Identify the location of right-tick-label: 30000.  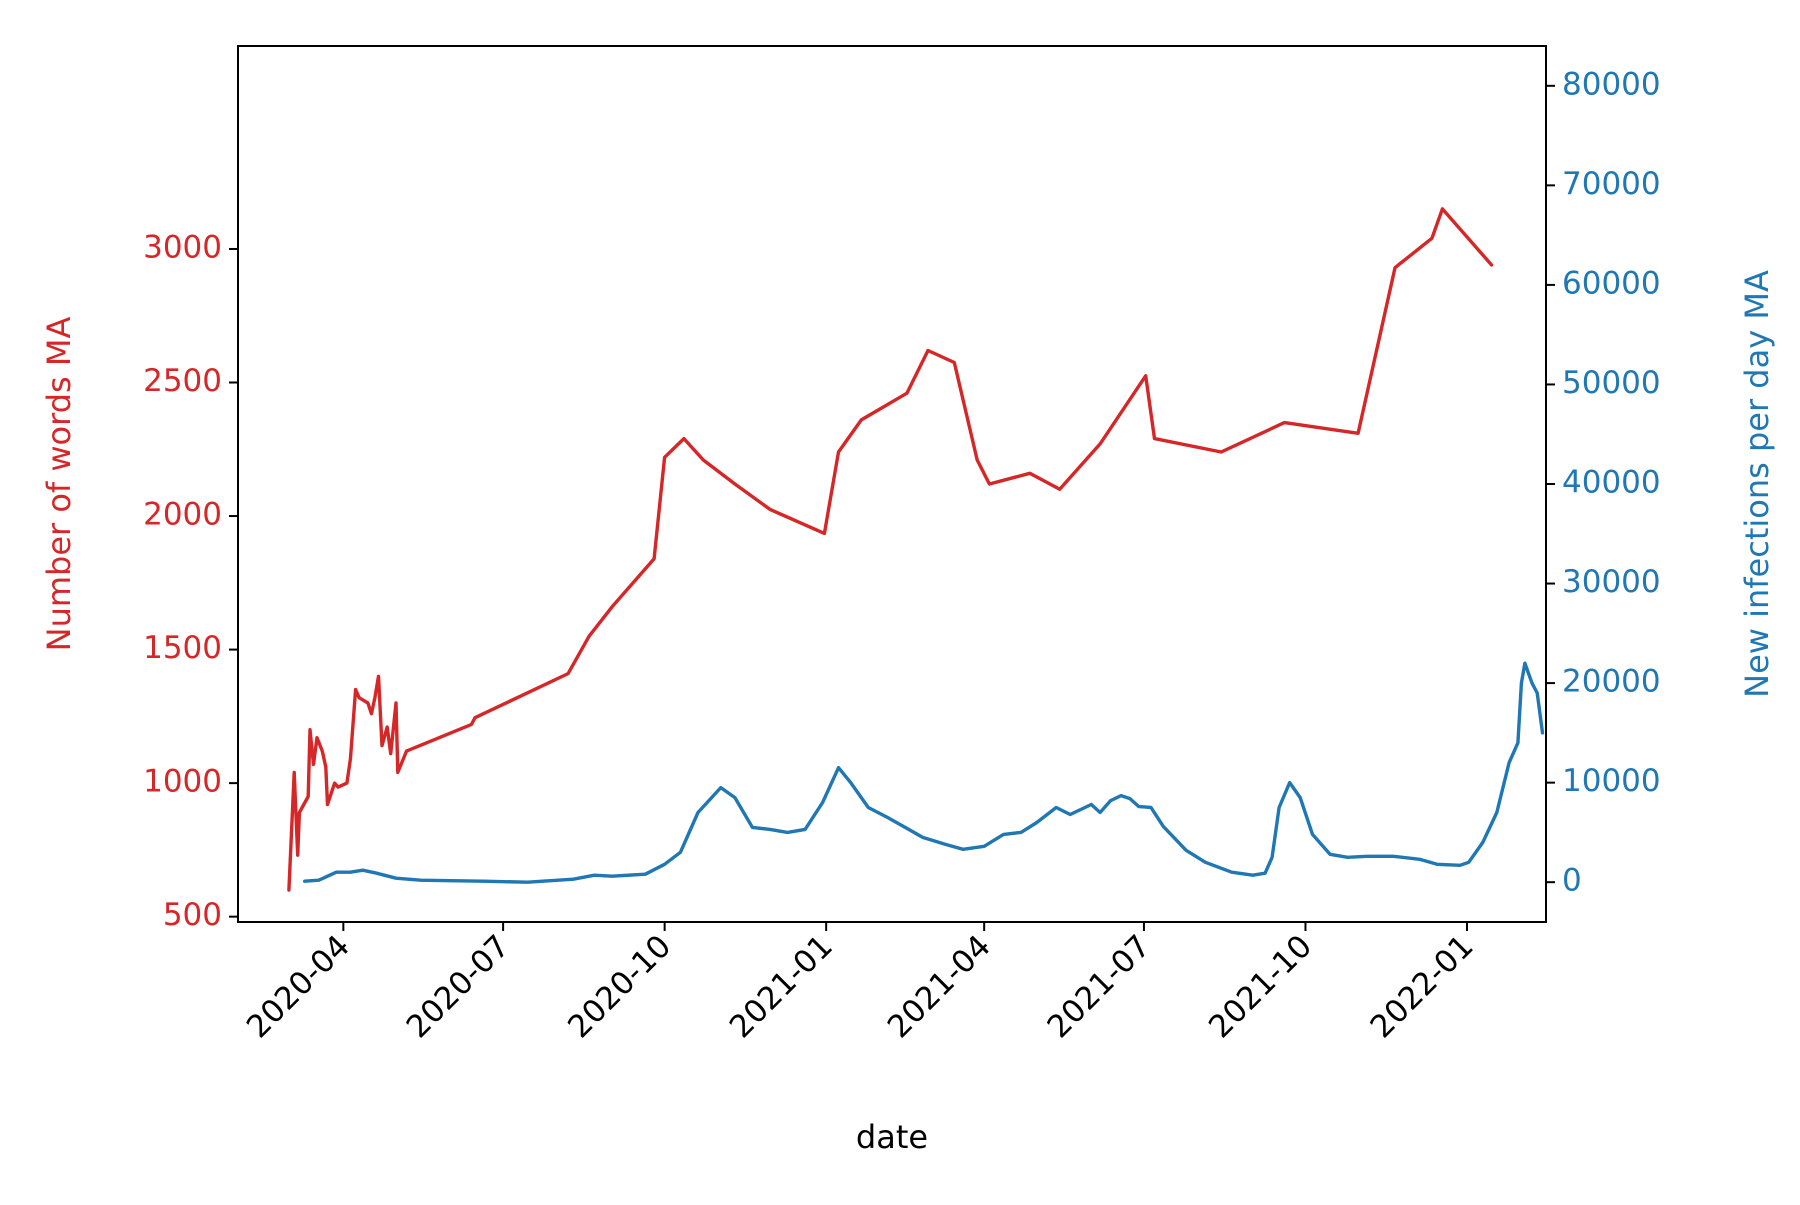
(1611, 582).